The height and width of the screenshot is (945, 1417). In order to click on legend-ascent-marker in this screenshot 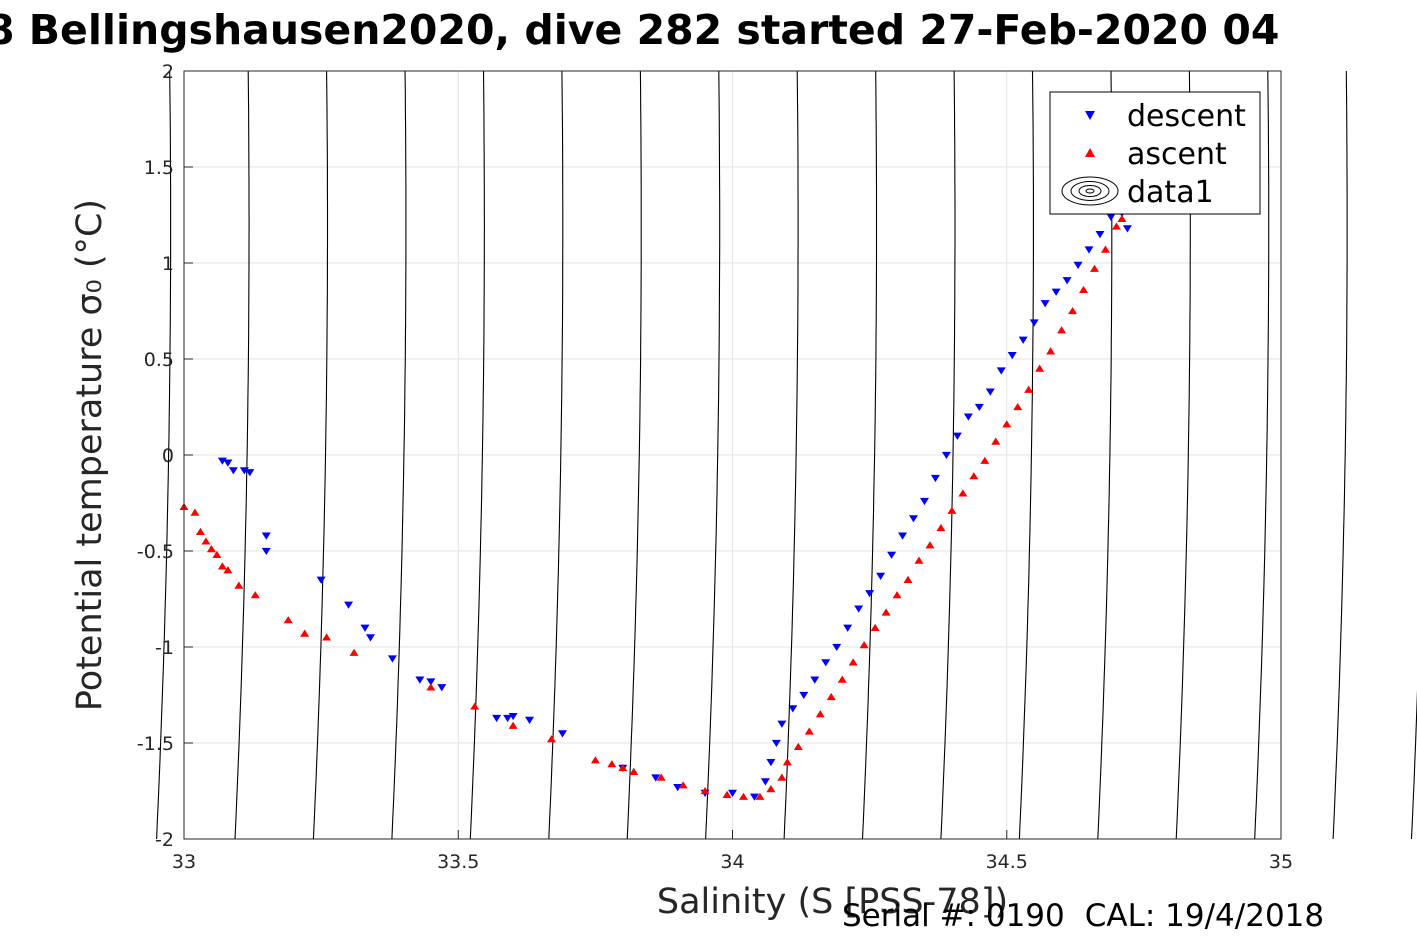, I will do `click(1090, 152)`.